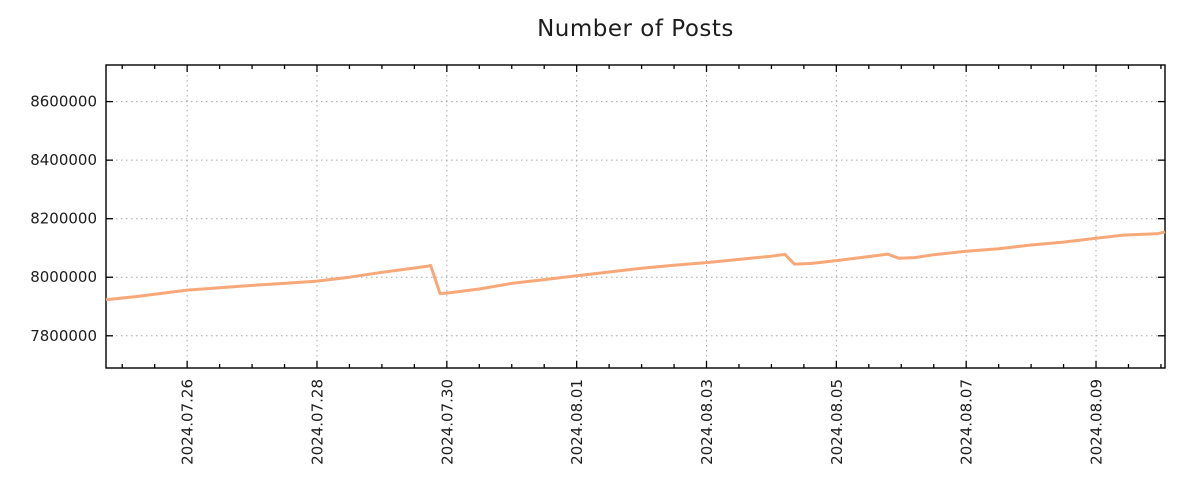 This screenshot has height=500, width=1200. Describe the element at coordinates (635, 29) in the screenshot. I see `chart-title: Number of Posts` at that location.